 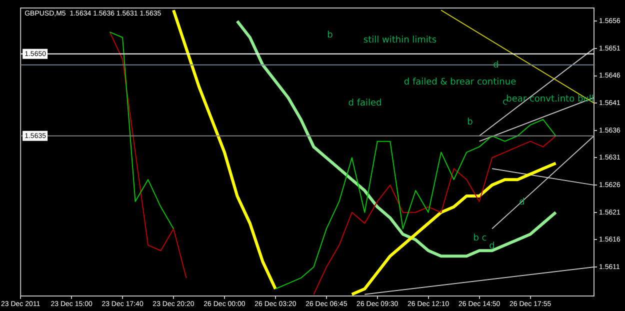 I want to click on annotation: b c, so click(x=480, y=238).